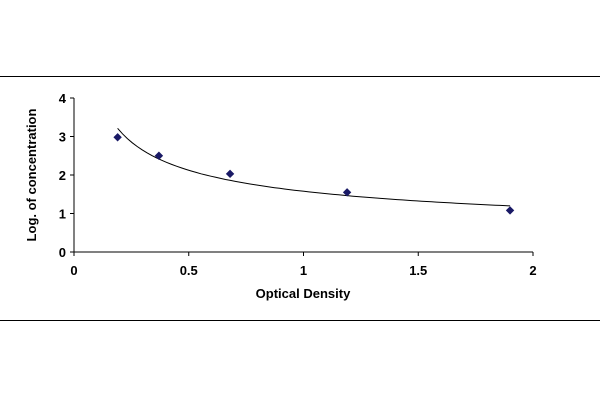  Describe the element at coordinates (189, 270) in the screenshot. I see `x-tick-label: 0.5` at that location.